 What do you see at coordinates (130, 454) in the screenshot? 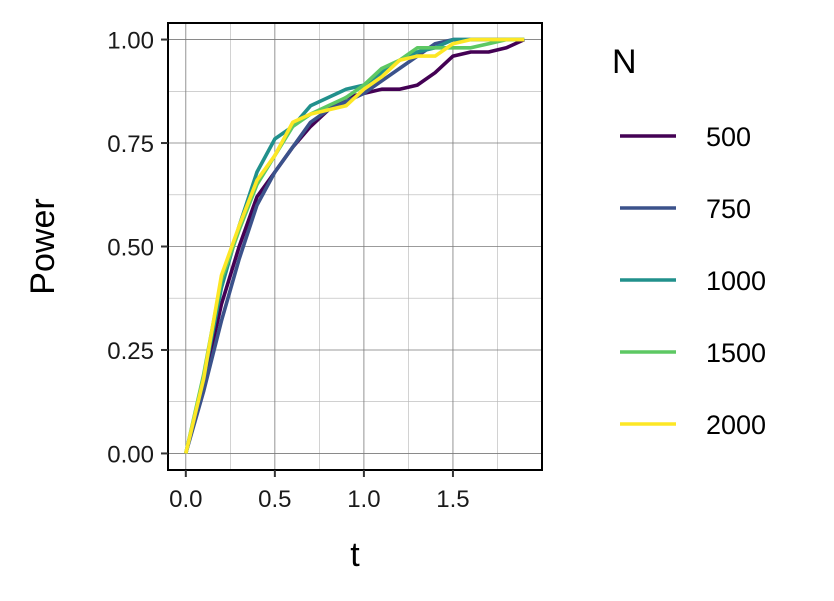
I see `y-tick-label: 0.00` at bounding box center [130, 454].